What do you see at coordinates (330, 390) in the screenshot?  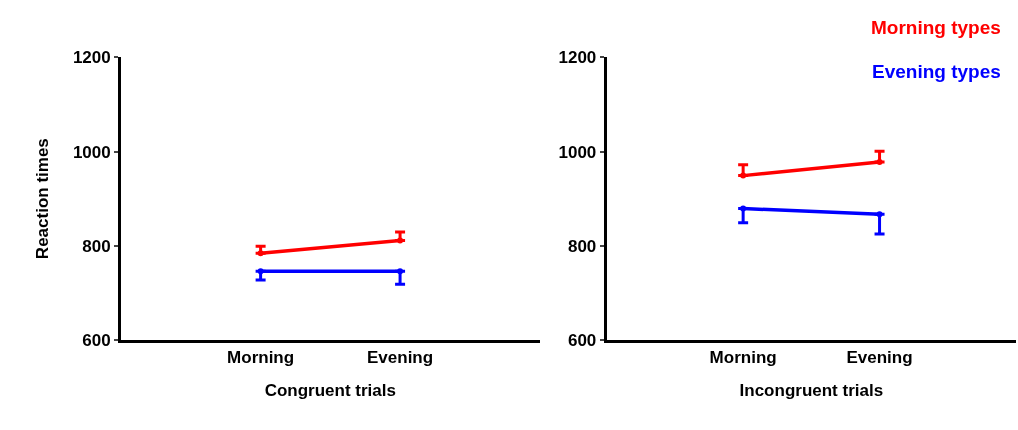 I see `x-axis-title: Congruent trials` at bounding box center [330, 390].